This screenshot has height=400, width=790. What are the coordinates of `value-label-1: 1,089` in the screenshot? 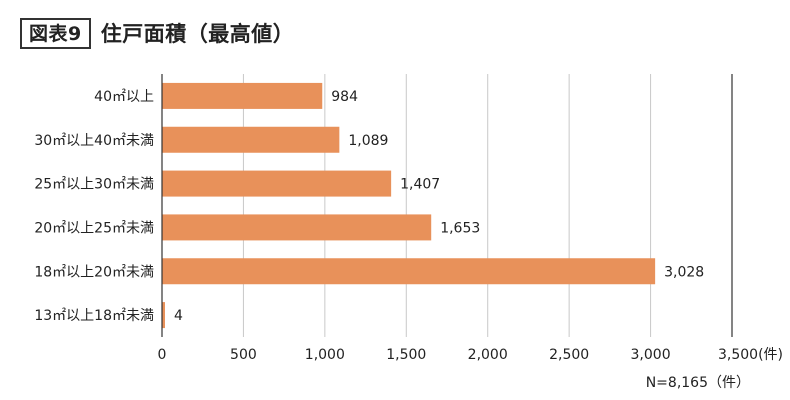 It's located at (368, 141).